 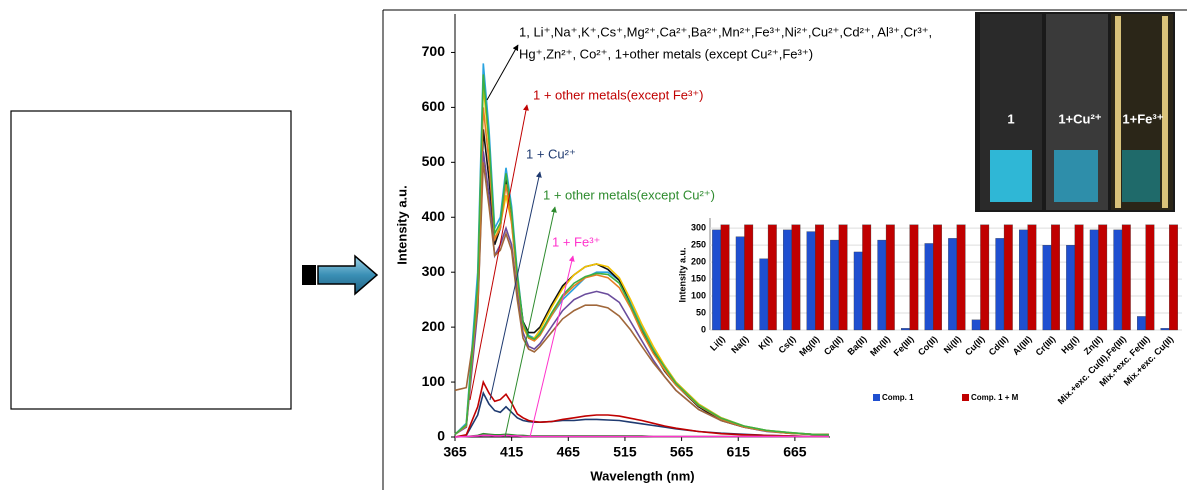 What do you see at coordinates (1022, 345) in the screenshot?
I see `x-tick-label: Al(III)` at bounding box center [1022, 345].